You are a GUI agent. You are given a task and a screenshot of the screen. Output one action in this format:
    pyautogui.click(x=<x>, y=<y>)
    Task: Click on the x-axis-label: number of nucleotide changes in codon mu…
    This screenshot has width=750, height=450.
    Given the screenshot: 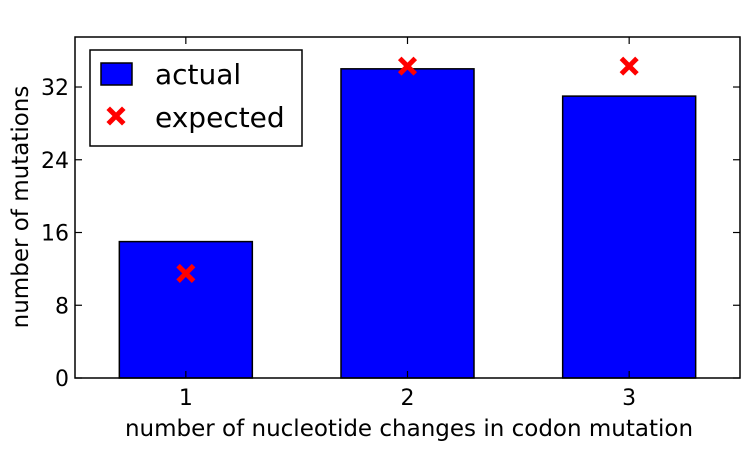 What is the action you would take?
    pyautogui.click(x=409, y=429)
    